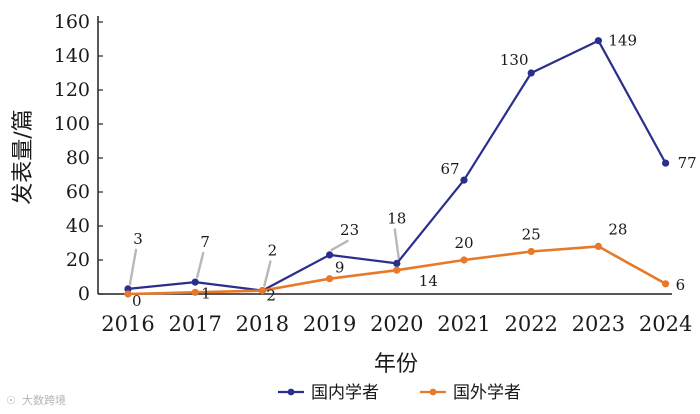  I want to click on x-tick-label: 2020, so click(396, 324).